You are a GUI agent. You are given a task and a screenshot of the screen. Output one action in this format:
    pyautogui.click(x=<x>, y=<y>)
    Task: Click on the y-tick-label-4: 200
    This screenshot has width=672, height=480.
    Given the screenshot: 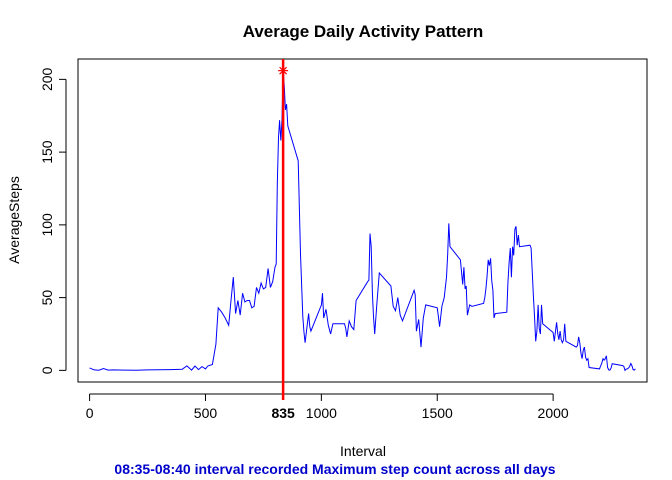 What is the action you would take?
    pyautogui.click(x=47, y=79)
    